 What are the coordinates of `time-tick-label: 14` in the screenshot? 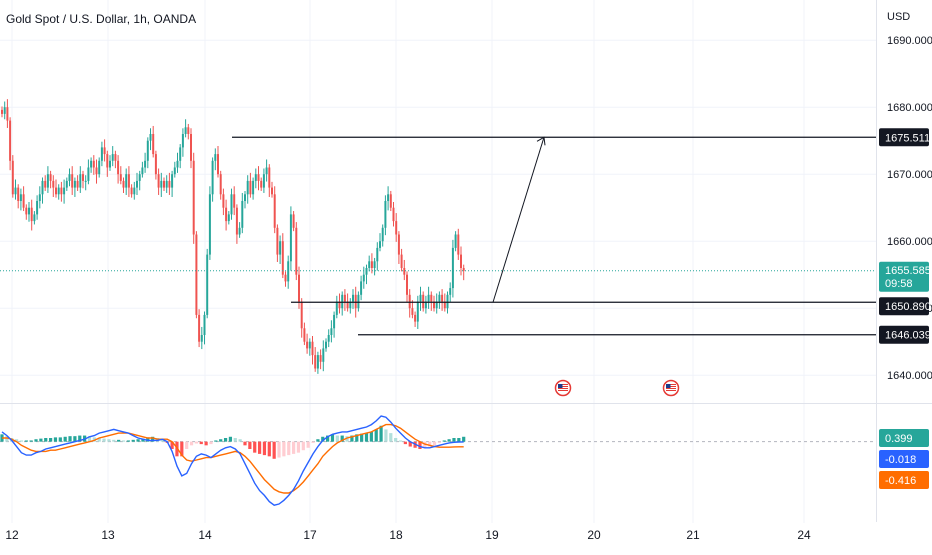 It's located at (205, 535).